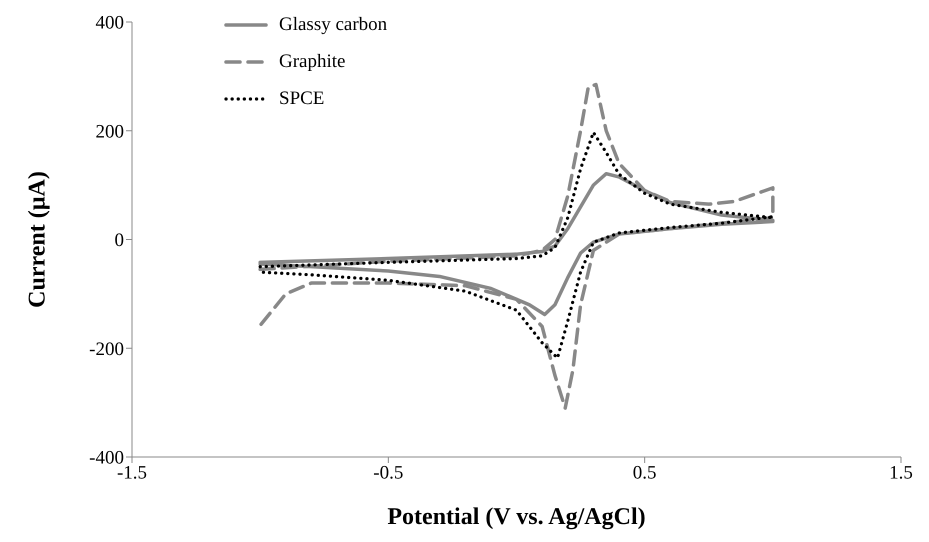 The image size is (929, 542). Describe the element at coordinates (644, 473) in the screenshot. I see `x-tick-label: 0.5` at that location.